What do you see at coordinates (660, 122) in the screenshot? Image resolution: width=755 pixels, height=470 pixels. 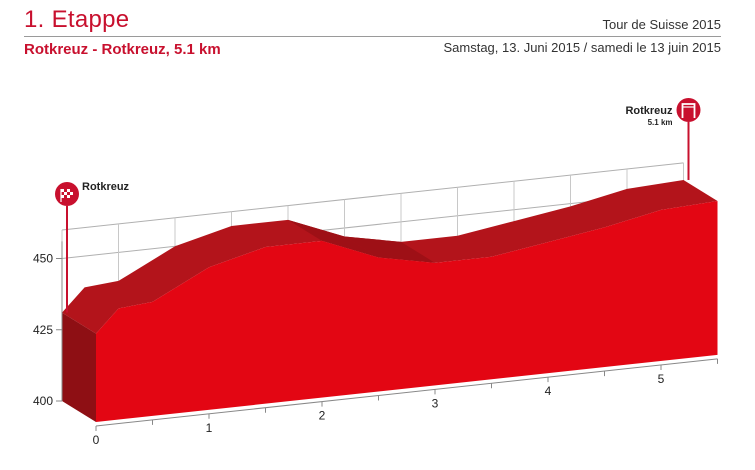 I see `finish-distance-label: 5.1 km` at bounding box center [660, 122].